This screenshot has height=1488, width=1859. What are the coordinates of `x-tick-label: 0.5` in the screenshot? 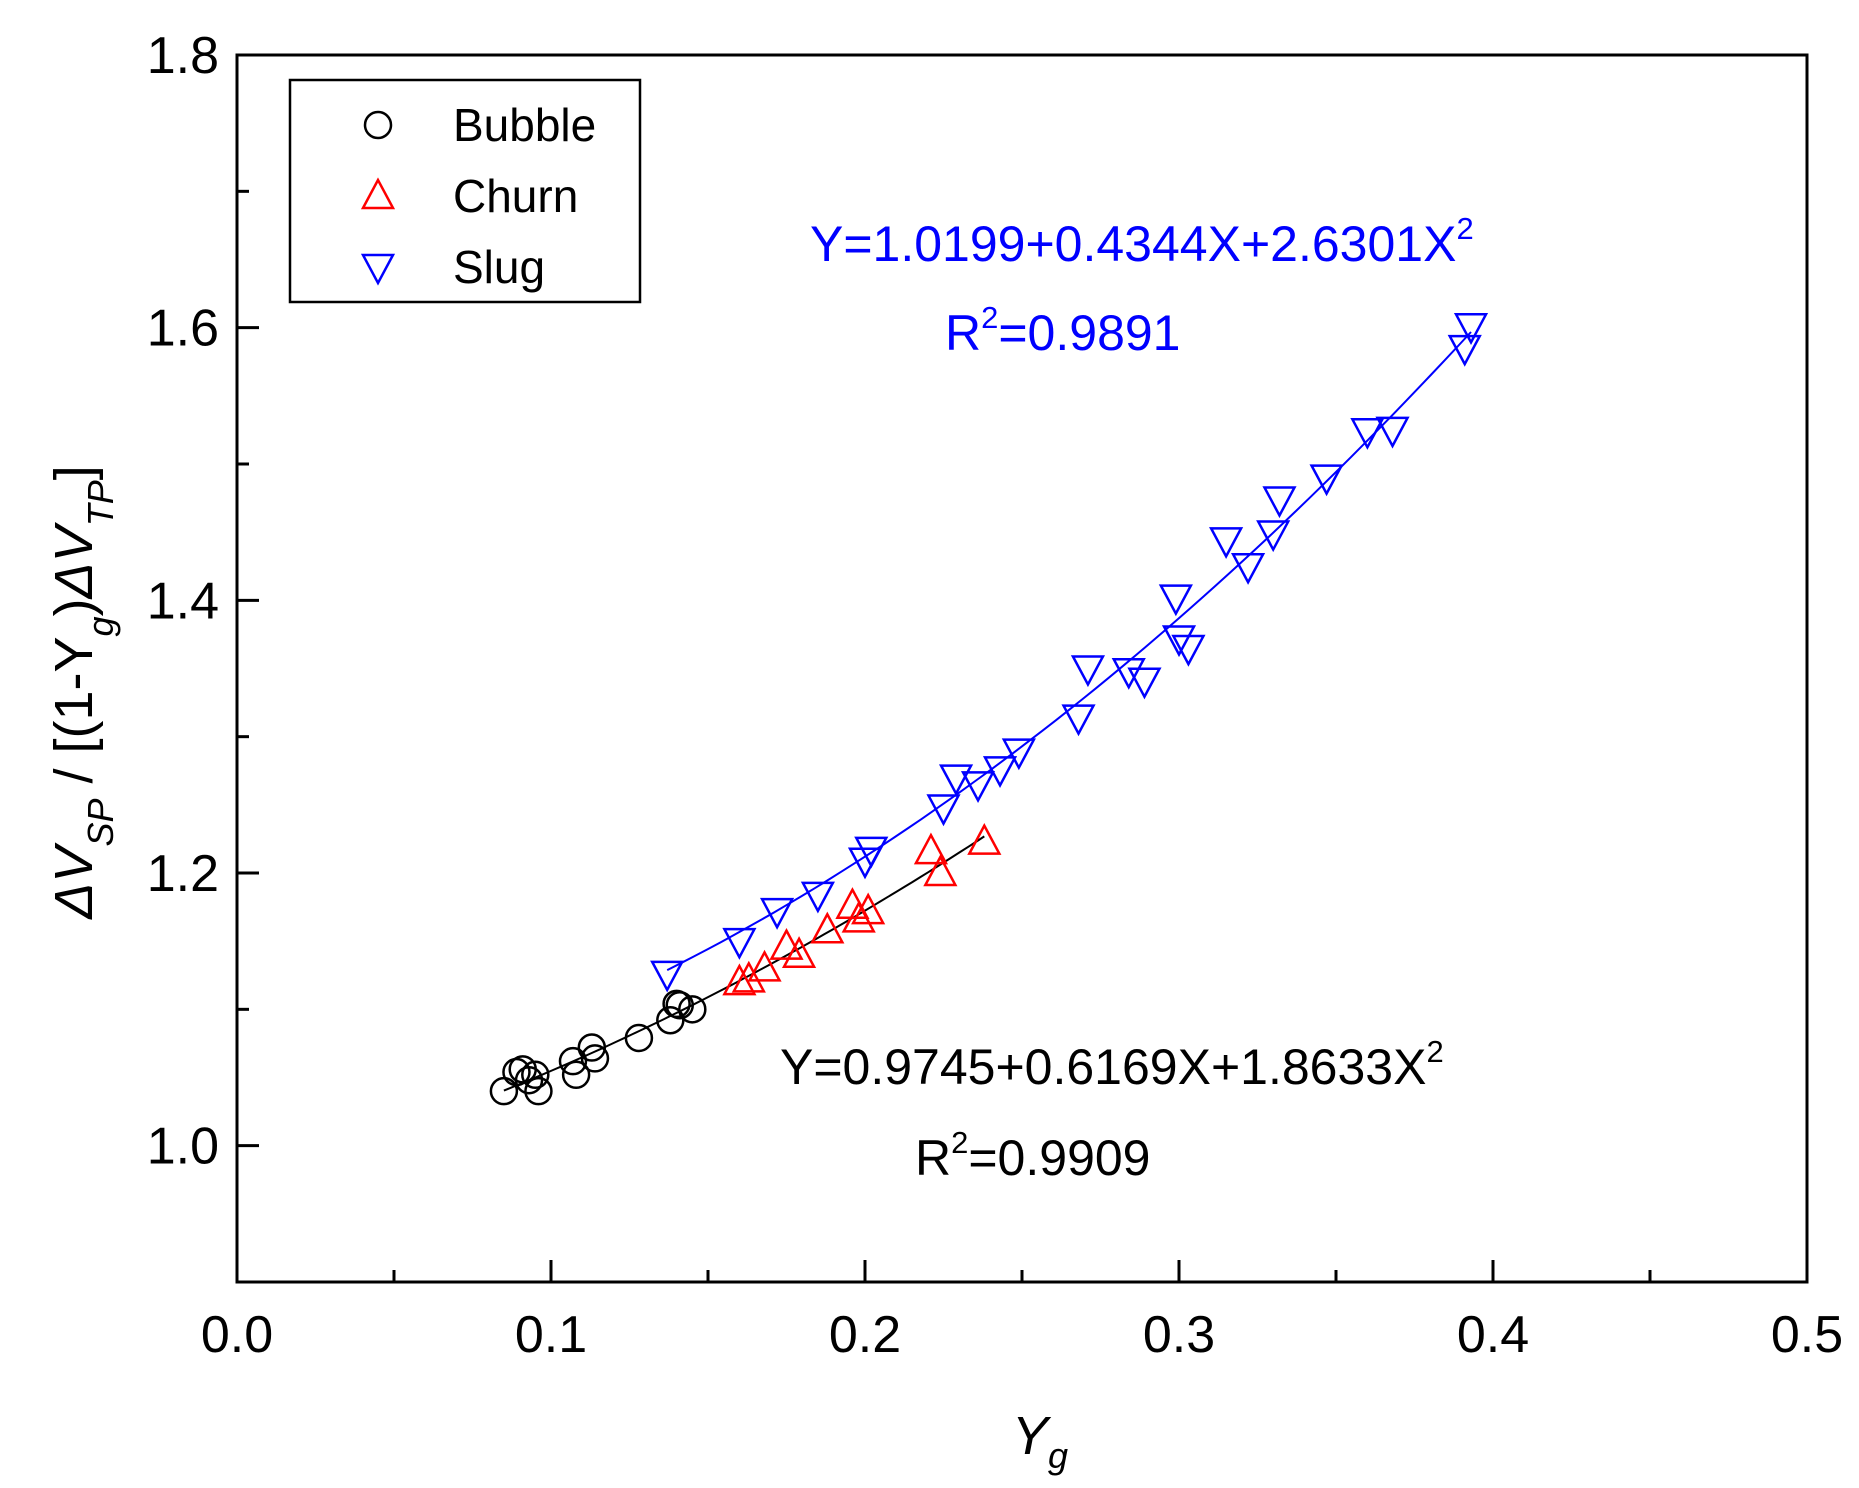 It's located at (1807, 1335).